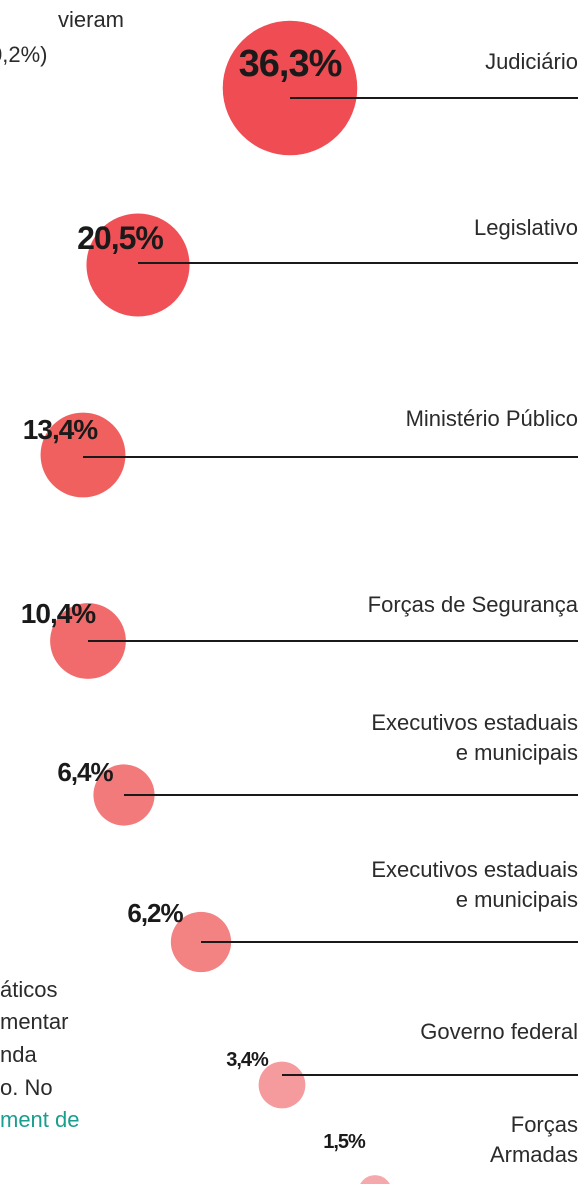 This screenshot has height=1184, width=582. Describe the element at coordinates (526, 227) in the screenshot. I see `category-label: Legislativo` at that location.